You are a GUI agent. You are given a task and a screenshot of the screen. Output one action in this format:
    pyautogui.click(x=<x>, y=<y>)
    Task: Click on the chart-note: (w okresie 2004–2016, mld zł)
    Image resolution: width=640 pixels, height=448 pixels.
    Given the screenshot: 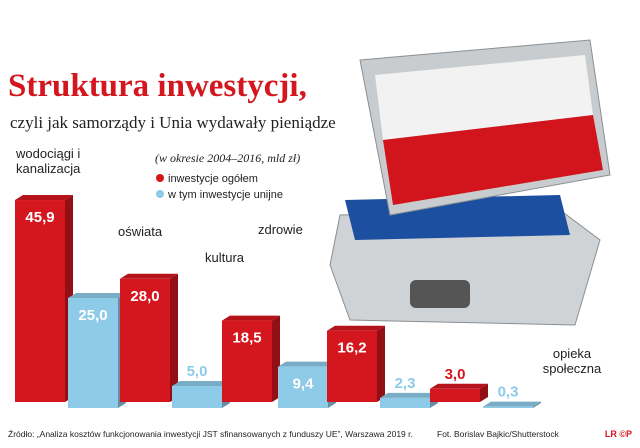 What is the action you would take?
    pyautogui.click(x=227, y=158)
    